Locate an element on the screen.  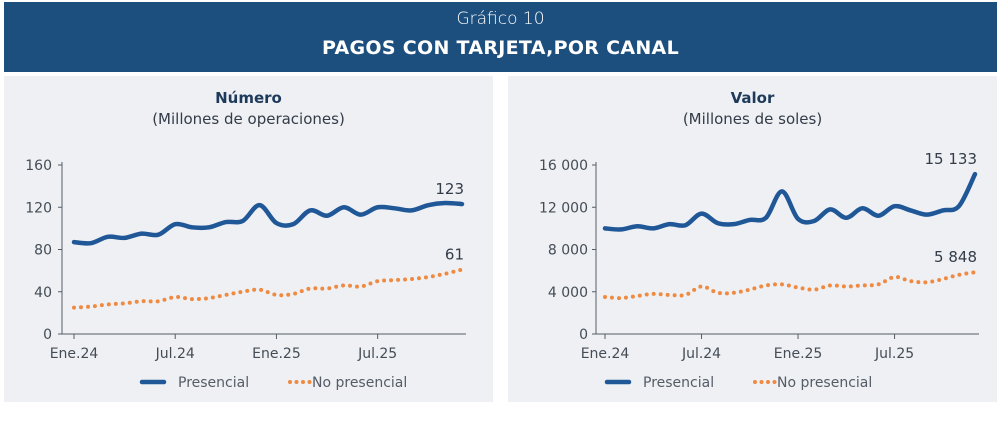
y-tick-label: 12 000 is located at coordinates (563, 208).